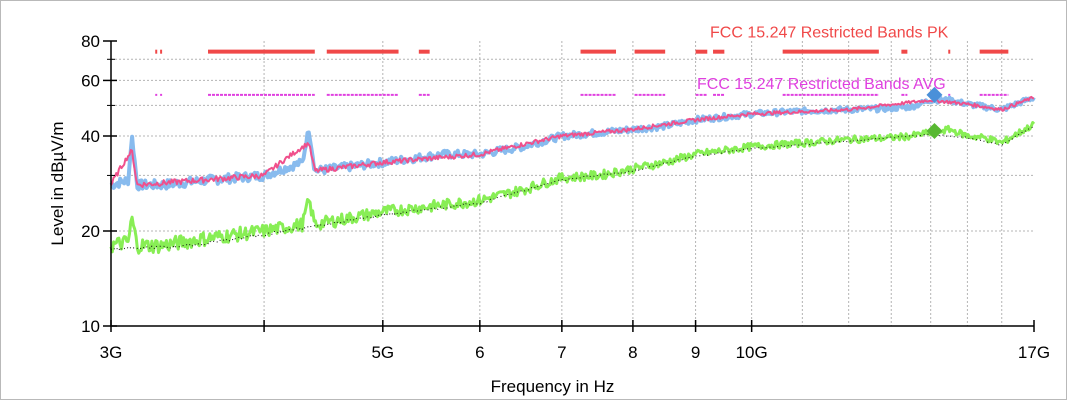 Image resolution: width=1067 pixels, height=400 pixels. I want to click on x-tick-label: 5G, so click(382, 352).